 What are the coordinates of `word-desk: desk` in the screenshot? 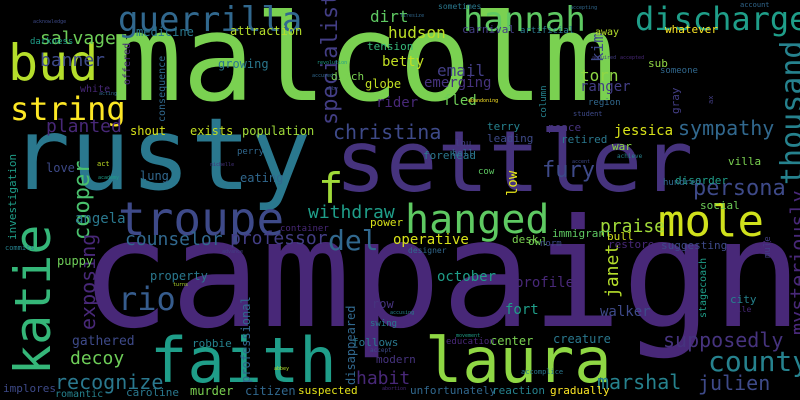 It's located at (525, 239).